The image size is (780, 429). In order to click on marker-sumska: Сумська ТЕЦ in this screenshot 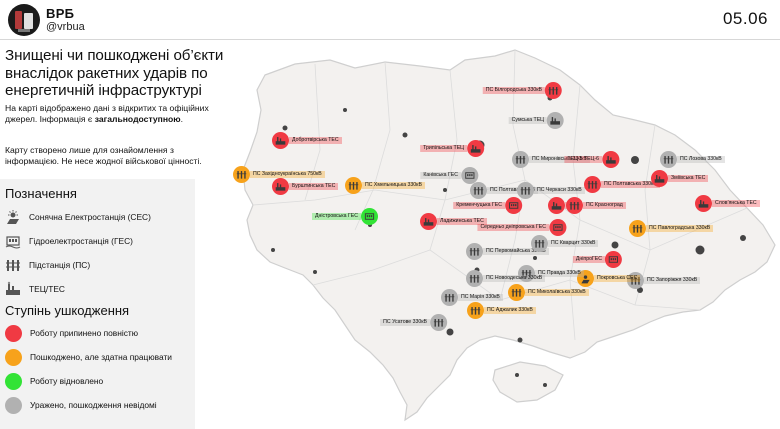, I will do `click(536, 120)`.